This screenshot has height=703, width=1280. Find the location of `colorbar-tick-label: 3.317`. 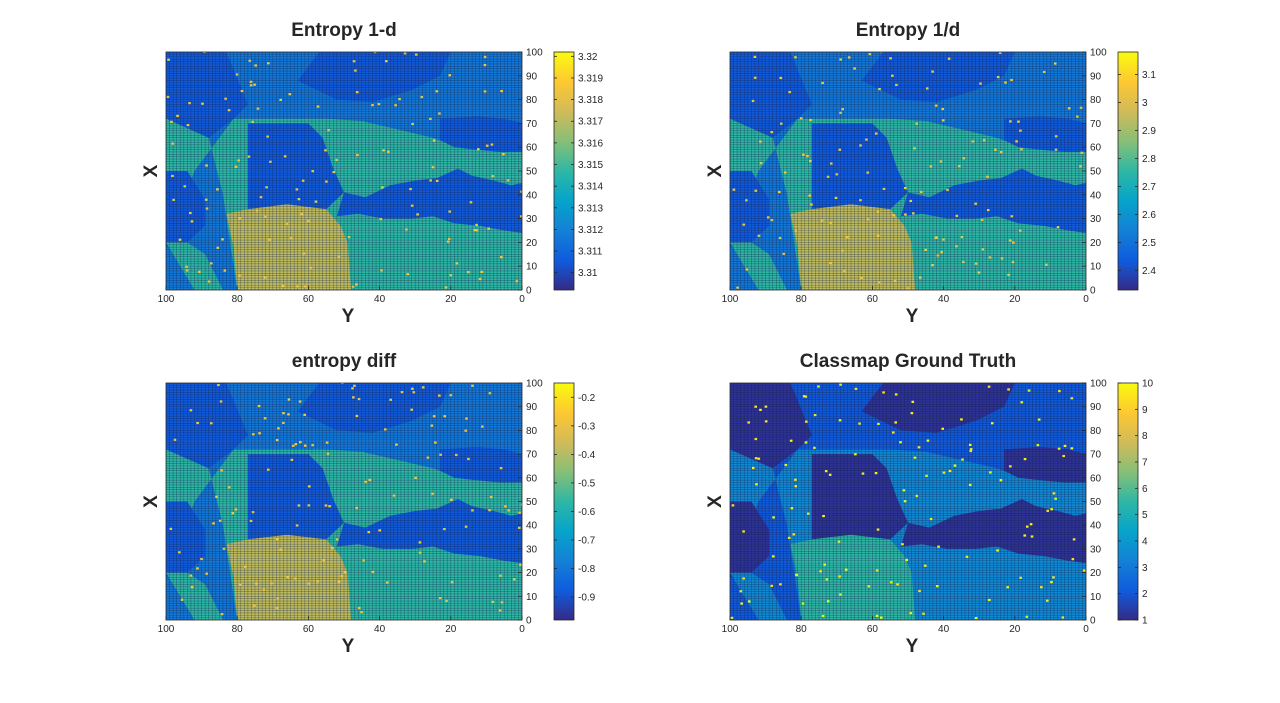

colorbar-tick-label: 3.317 is located at coordinates (590, 122).